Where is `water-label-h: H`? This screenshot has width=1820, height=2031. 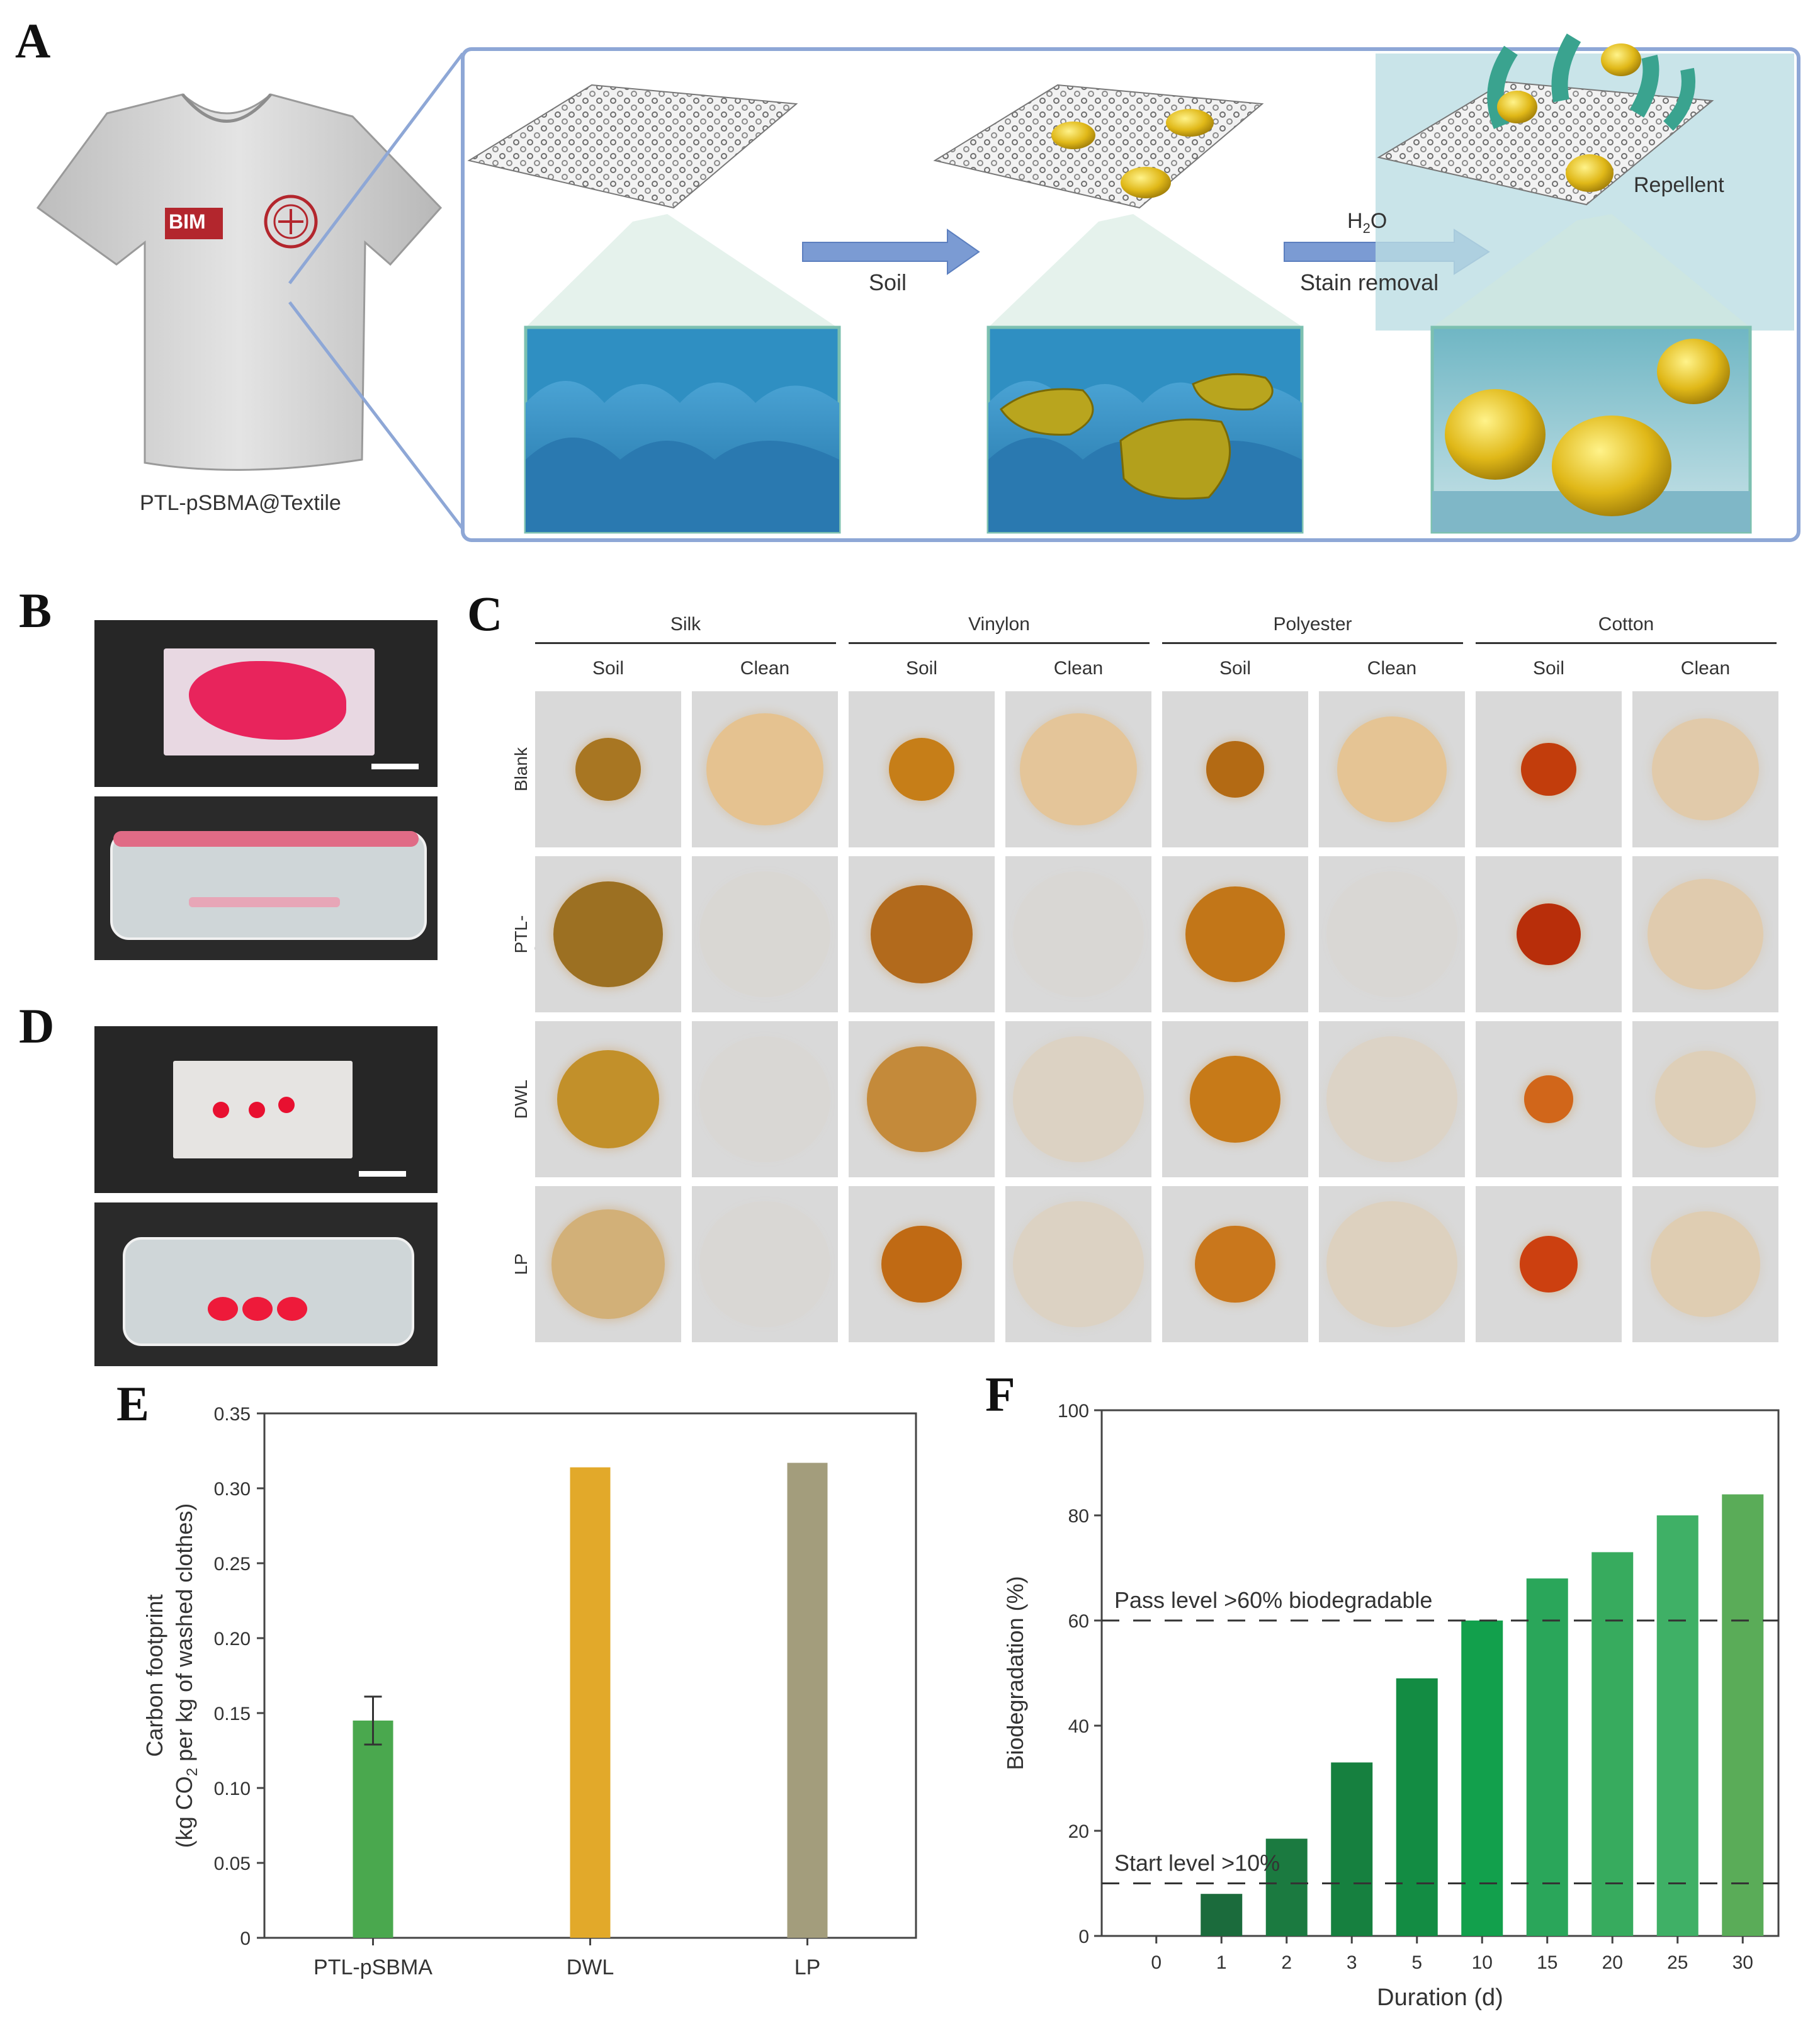
water-label-h: H is located at coordinates (1355, 221).